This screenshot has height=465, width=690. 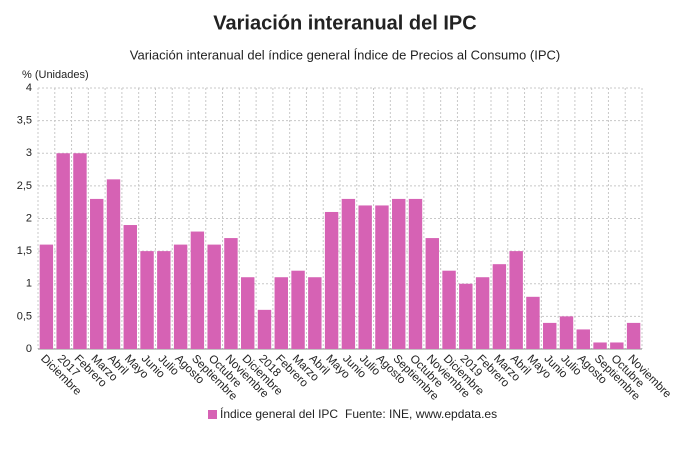 I want to click on source: Fuente: INE, www.epdata.es, so click(x=421, y=414).